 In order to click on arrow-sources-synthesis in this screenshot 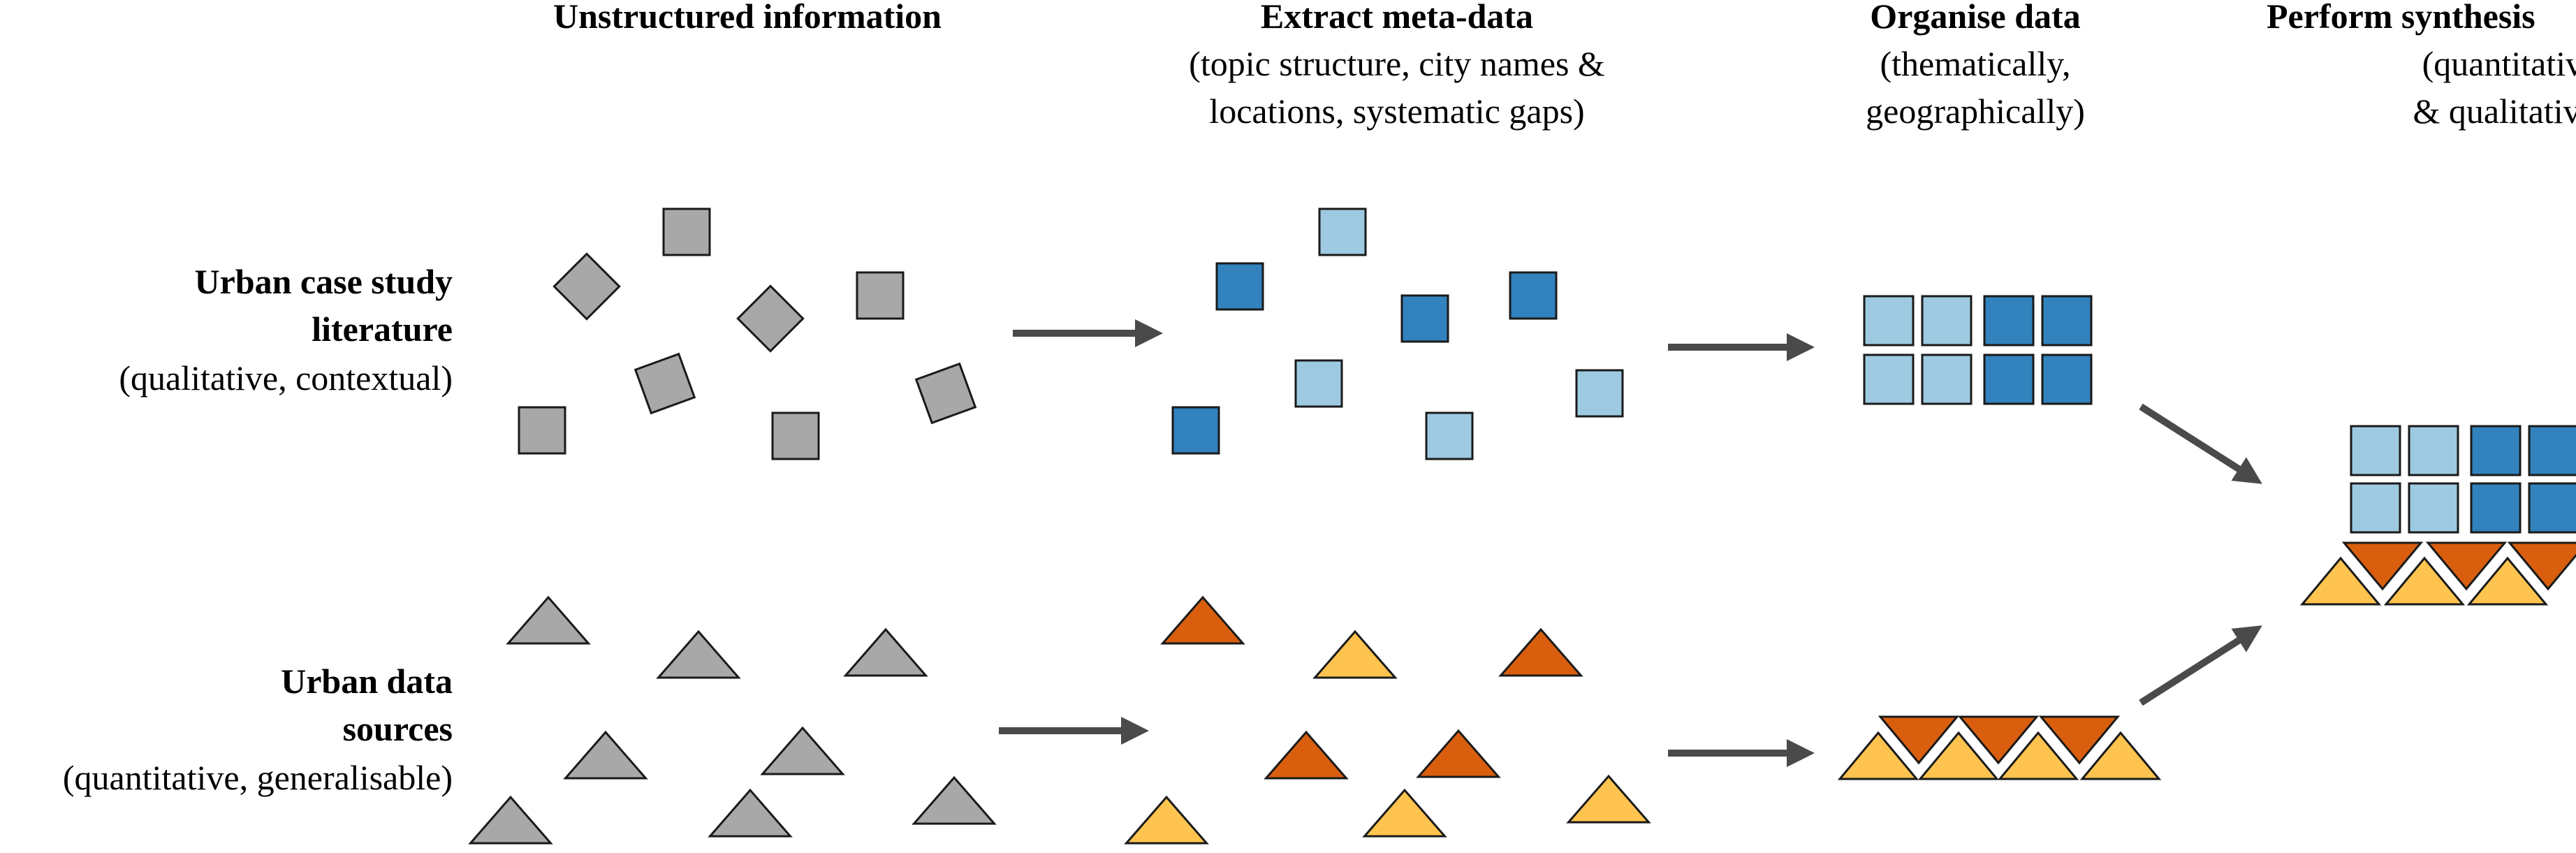, I will do `click(2200, 665)`.